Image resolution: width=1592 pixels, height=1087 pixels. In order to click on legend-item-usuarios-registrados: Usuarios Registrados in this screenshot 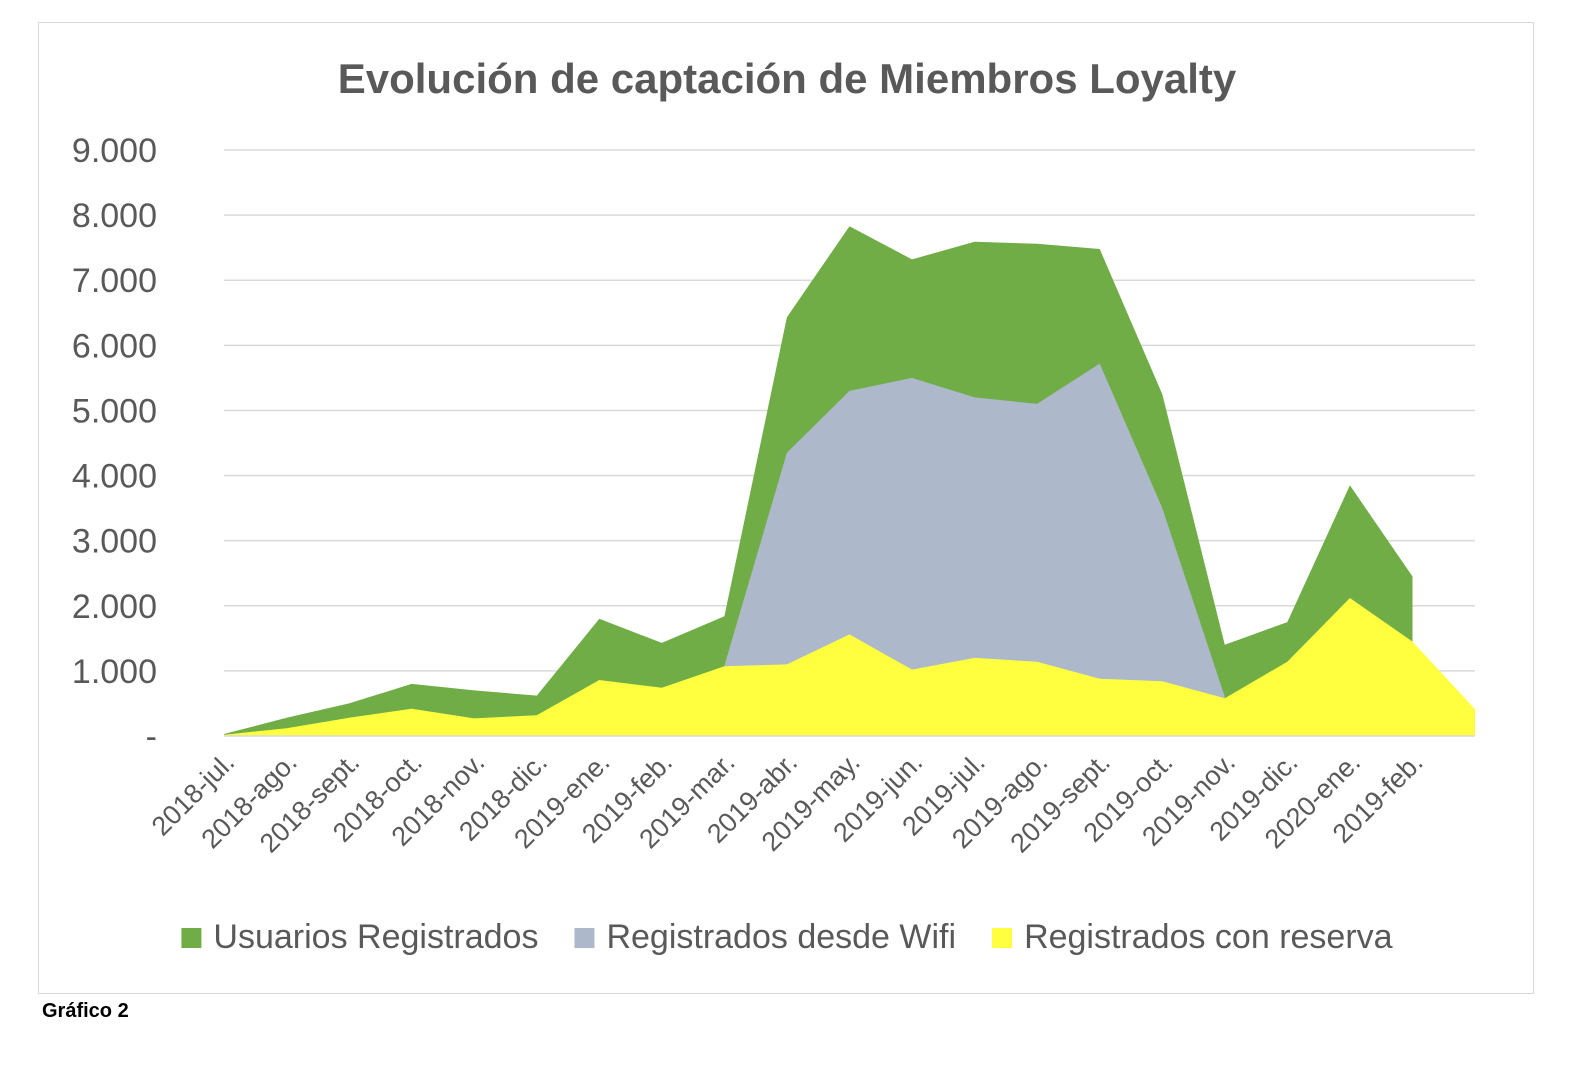, I will do `click(359, 937)`.